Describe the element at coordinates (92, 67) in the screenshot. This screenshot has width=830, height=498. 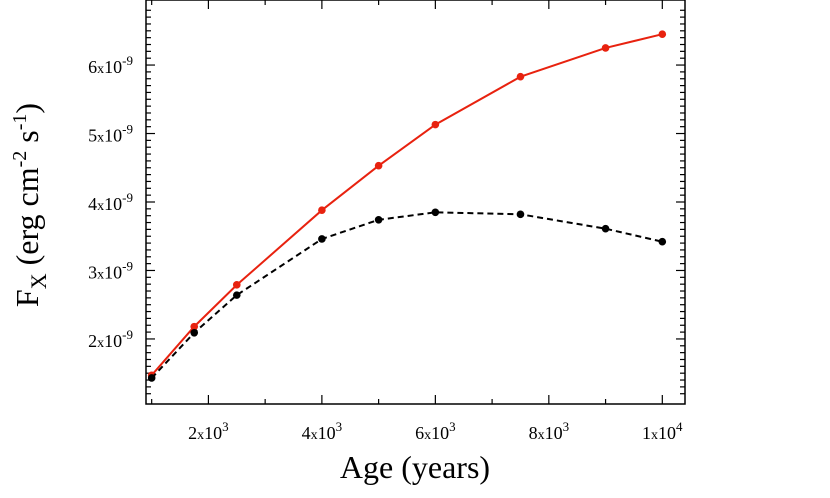
I see `y-tick-label-mant: 6` at that location.